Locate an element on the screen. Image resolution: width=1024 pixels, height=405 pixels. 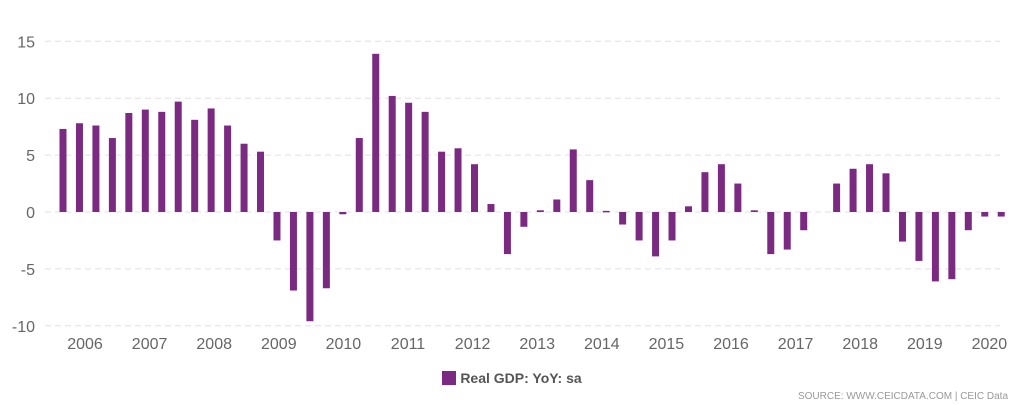
legend-label: Real GDP: YoY: sa is located at coordinates (521, 378).